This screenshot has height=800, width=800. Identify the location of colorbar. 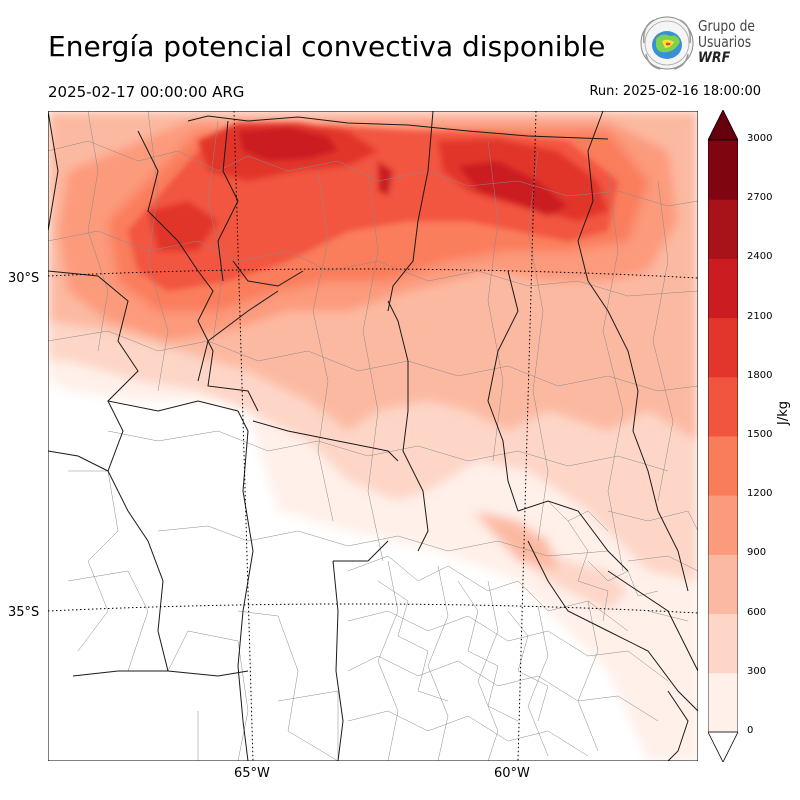
(723, 436).